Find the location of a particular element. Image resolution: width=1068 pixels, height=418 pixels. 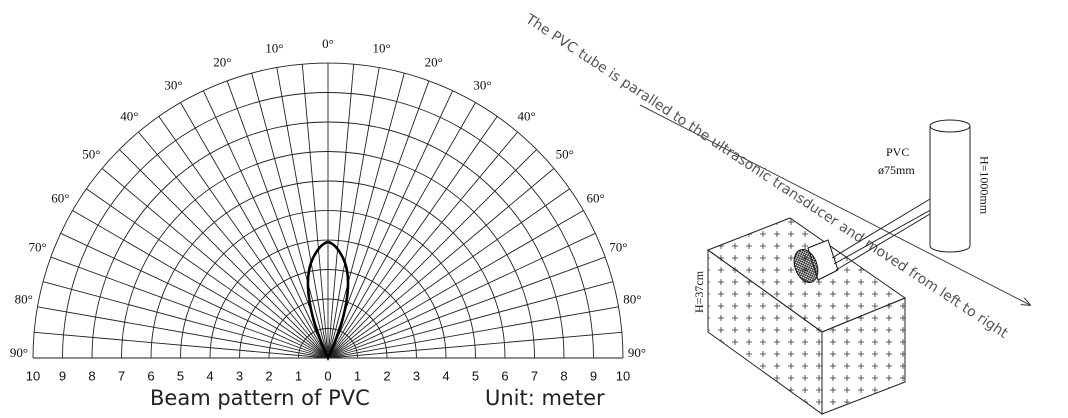

distance-label: 0 is located at coordinates (327, 375).